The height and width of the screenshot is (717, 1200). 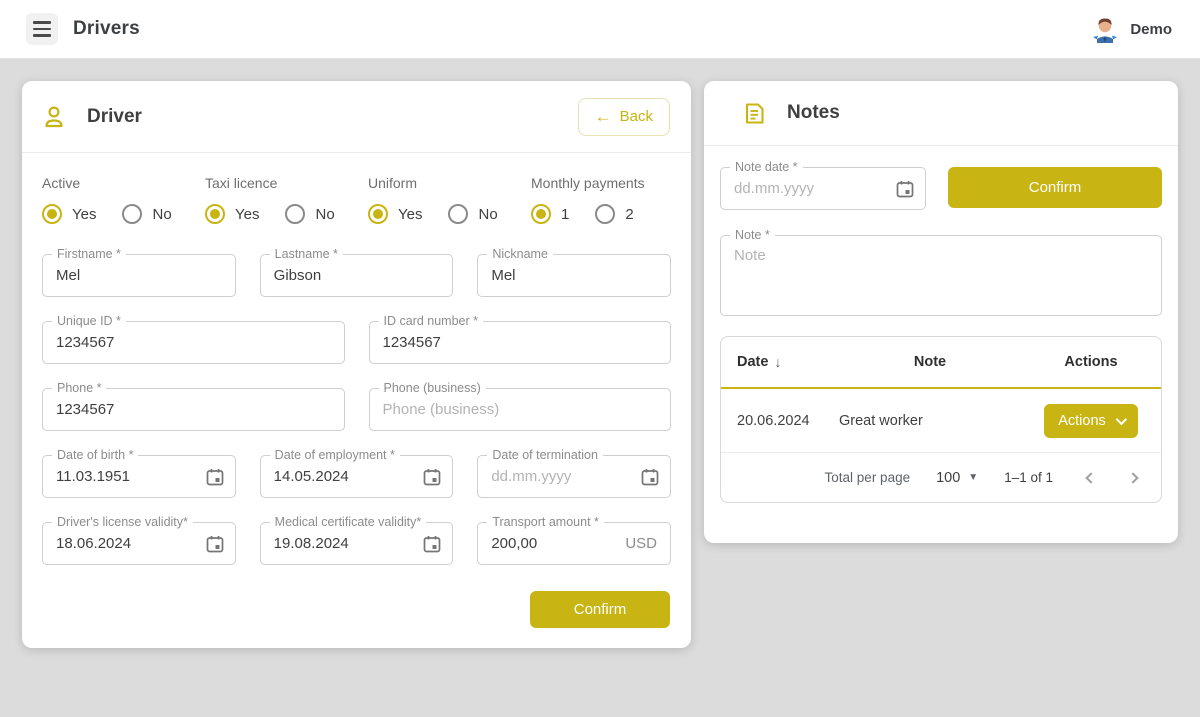 I want to click on driver-person-icon, so click(x=54, y=116).